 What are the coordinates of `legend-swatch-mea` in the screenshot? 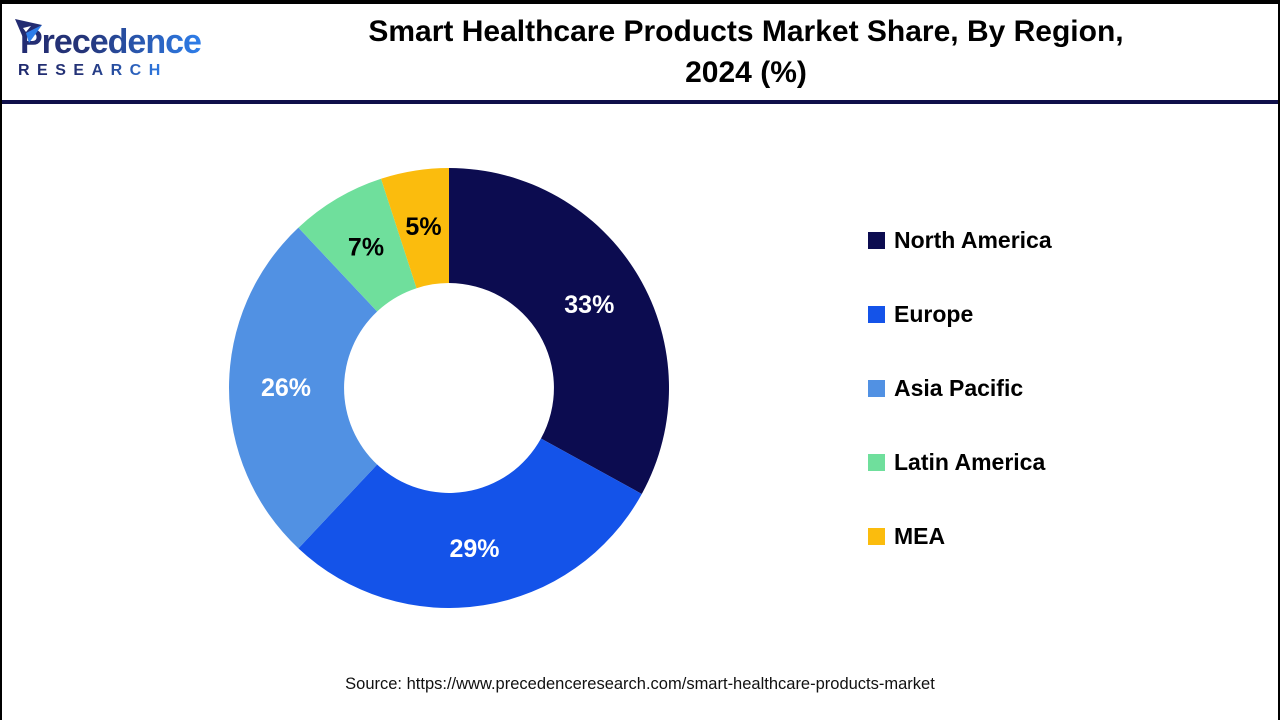 It's located at (876, 536).